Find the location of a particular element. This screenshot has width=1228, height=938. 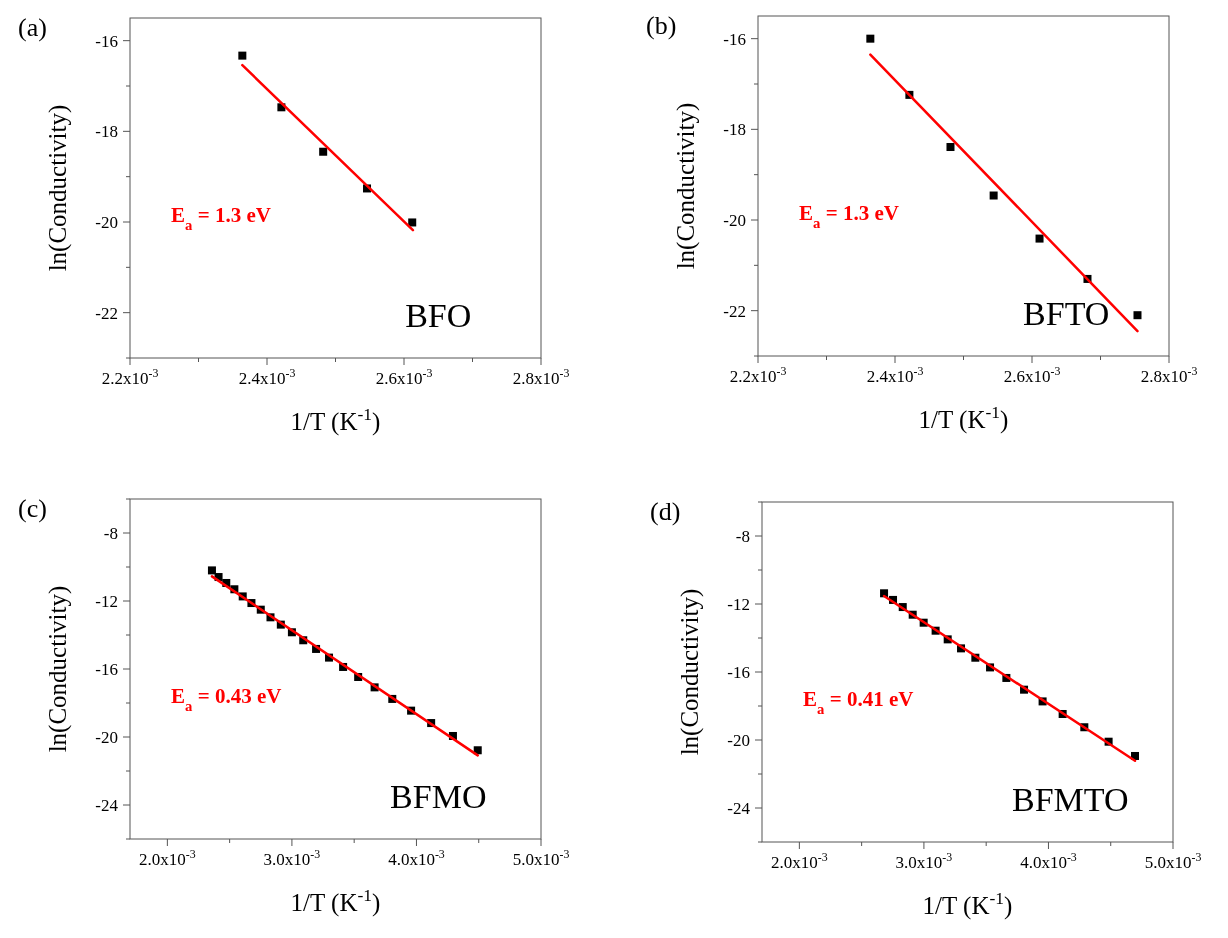

annotation: BFO is located at coordinates (438, 316).